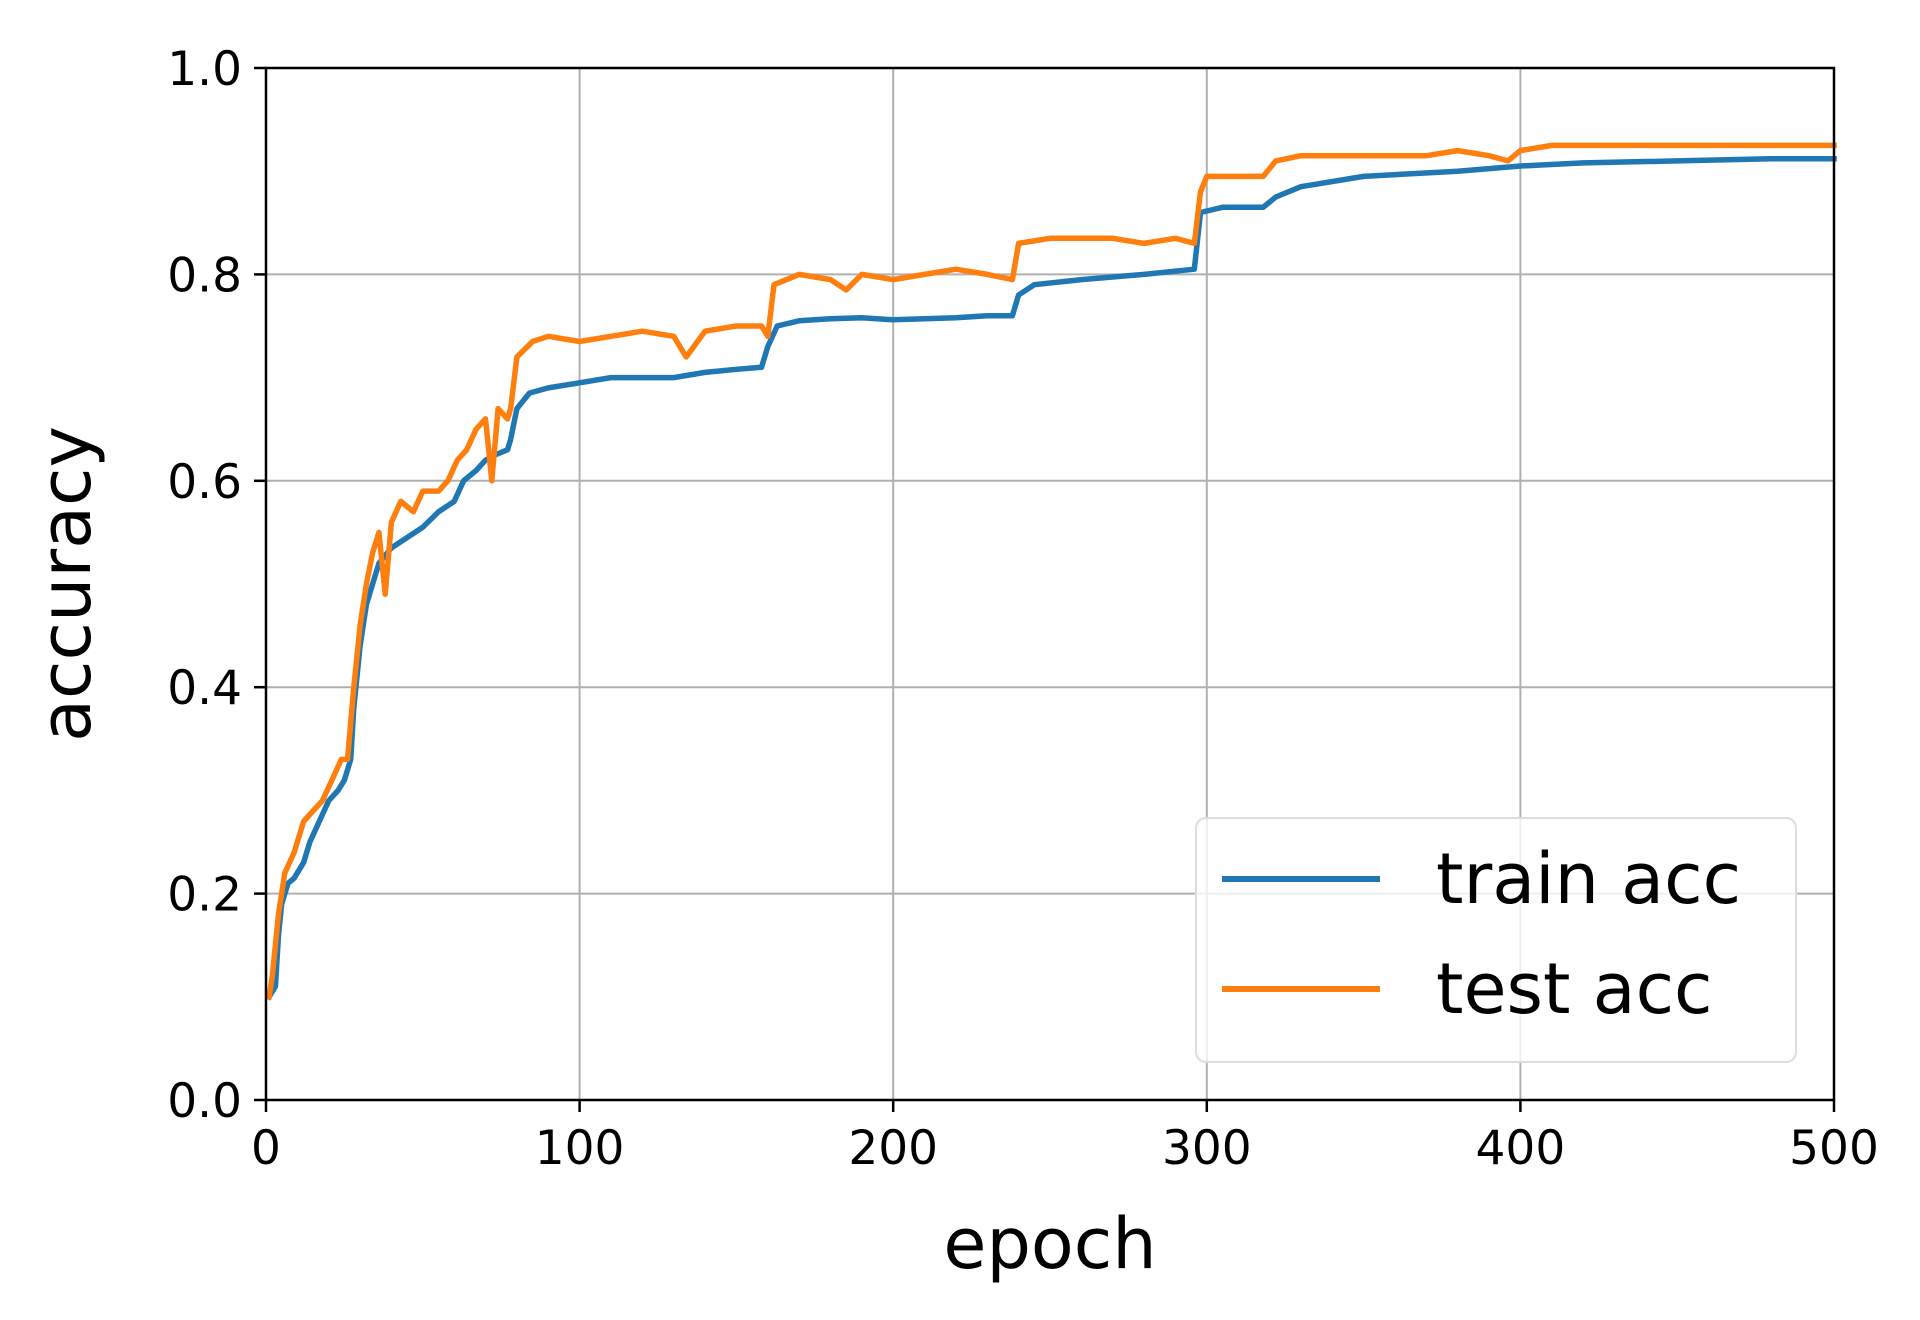 The height and width of the screenshot is (1320, 1920). I want to click on x-tick-label: 300, so click(1207, 1148).